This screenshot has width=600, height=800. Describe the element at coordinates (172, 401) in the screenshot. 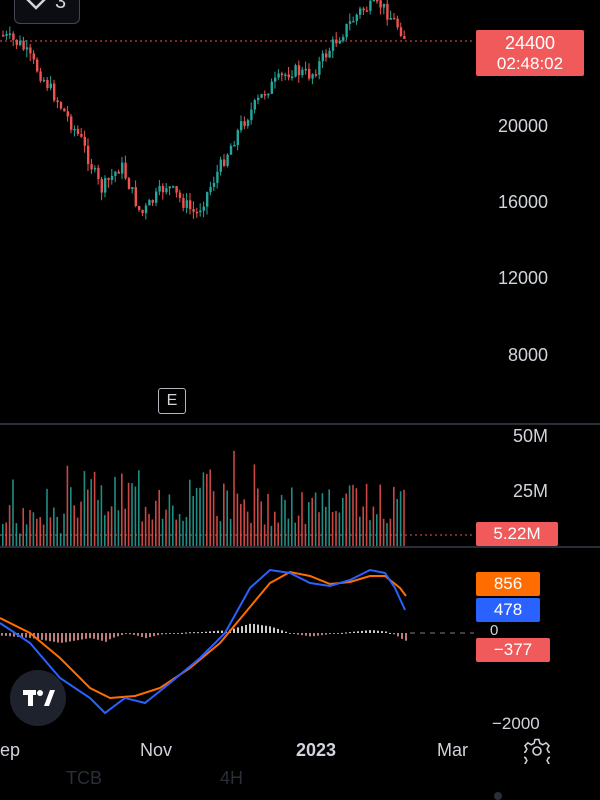

I see `earnings-marker: E` at that location.